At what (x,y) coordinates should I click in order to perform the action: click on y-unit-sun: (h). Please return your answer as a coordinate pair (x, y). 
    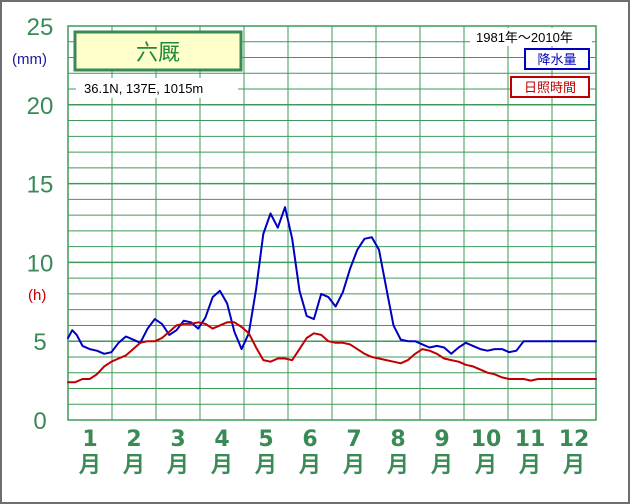
    Looking at the image, I should click on (37, 295).